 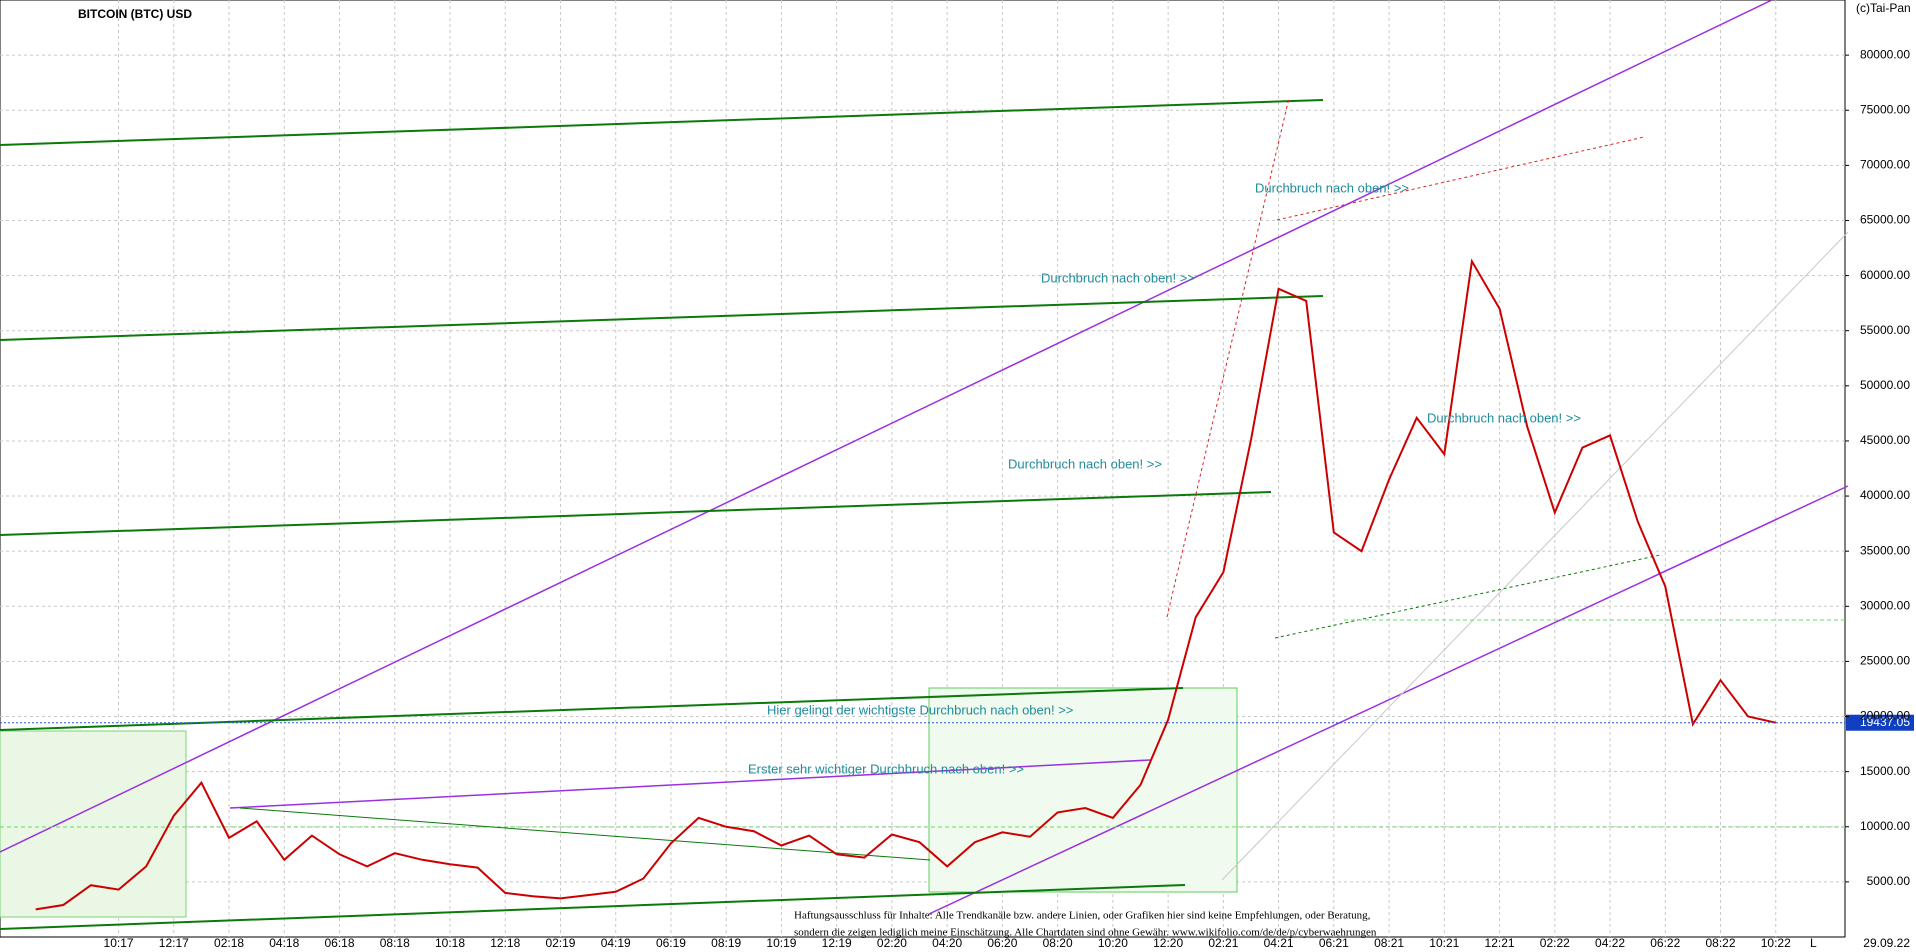 What do you see at coordinates (1885, 495) in the screenshot?
I see `y-tick-label: 40000.00` at bounding box center [1885, 495].